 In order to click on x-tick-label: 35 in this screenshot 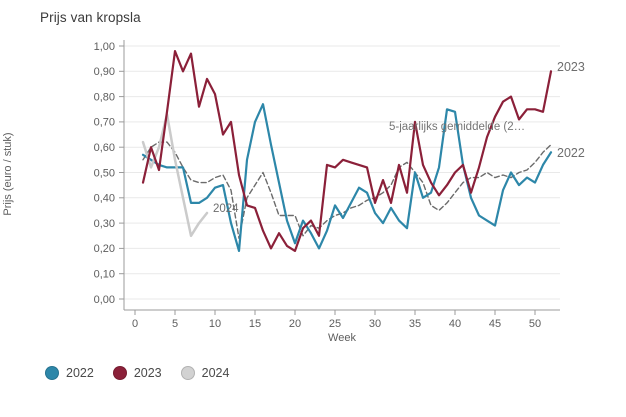, I will do `click(415, 324)`.